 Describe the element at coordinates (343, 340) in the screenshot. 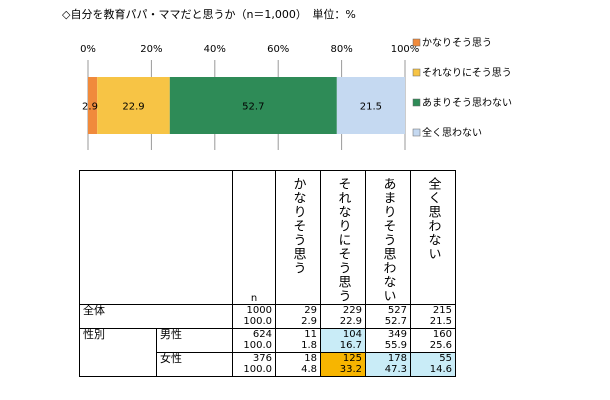

I see `value-cell-highlight: 104 16.7` at that location.